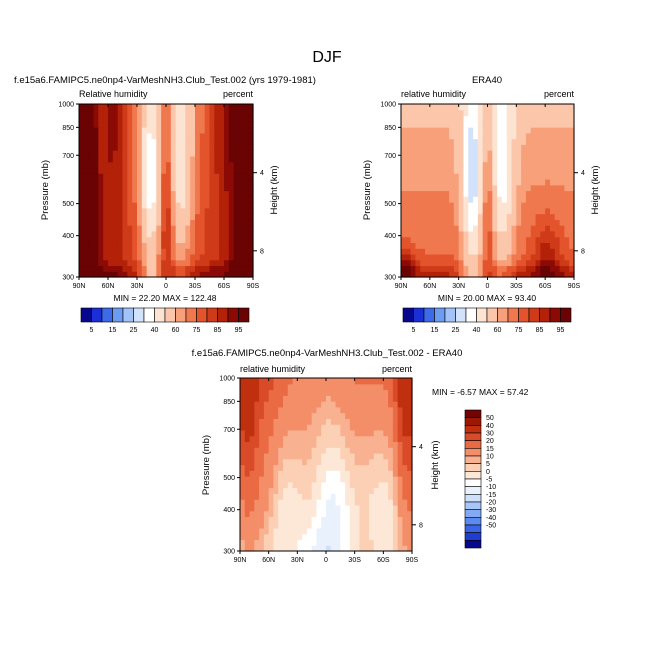 The width and height of the screenshot is (654, 654). I want to click on colorbar-swatch, so click(503, 315).